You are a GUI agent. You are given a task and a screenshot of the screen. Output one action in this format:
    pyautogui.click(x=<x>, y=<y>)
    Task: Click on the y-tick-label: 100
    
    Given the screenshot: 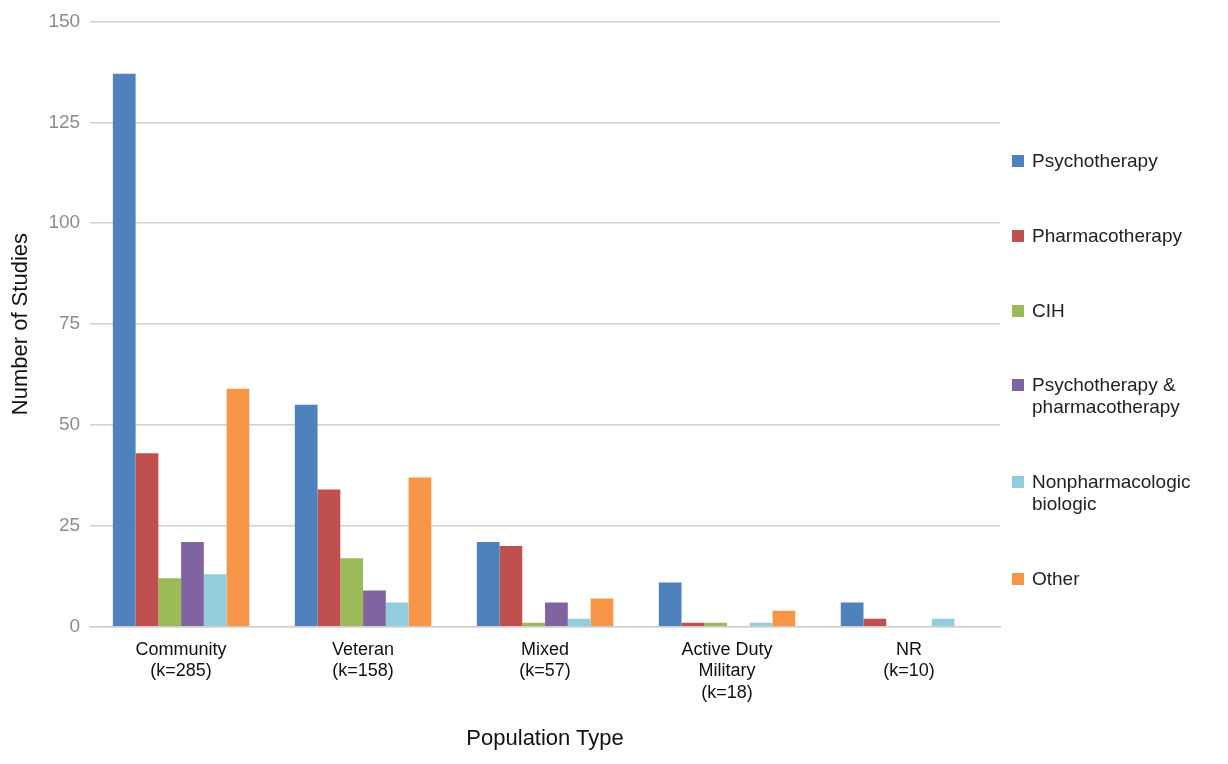 What is the action you would take?
    pyautogui.click(x=64, y=222)
    